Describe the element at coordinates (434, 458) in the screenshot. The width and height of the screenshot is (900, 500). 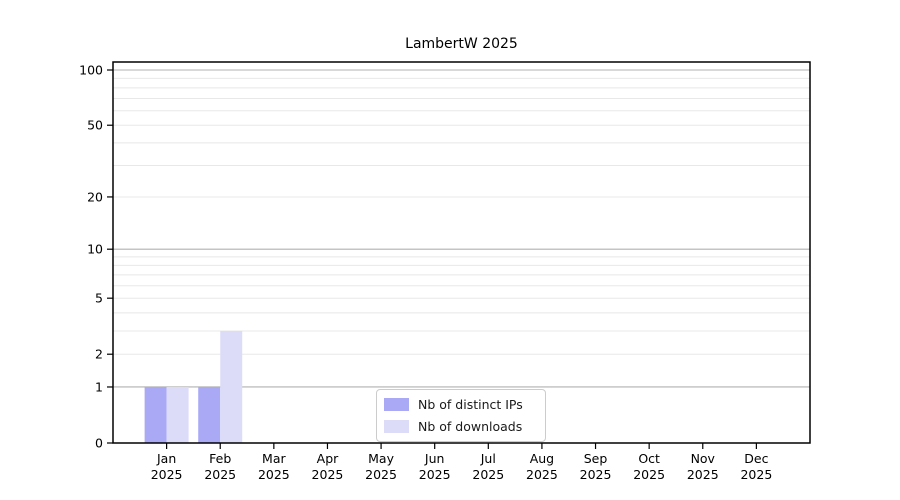
I see `x-tick-label-month: Jun` at that location.